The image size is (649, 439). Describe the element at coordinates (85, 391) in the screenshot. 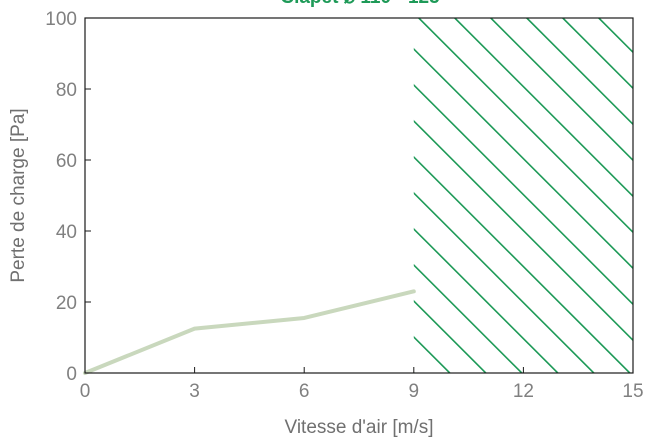

I see `x-tick-label: 0` at that location.